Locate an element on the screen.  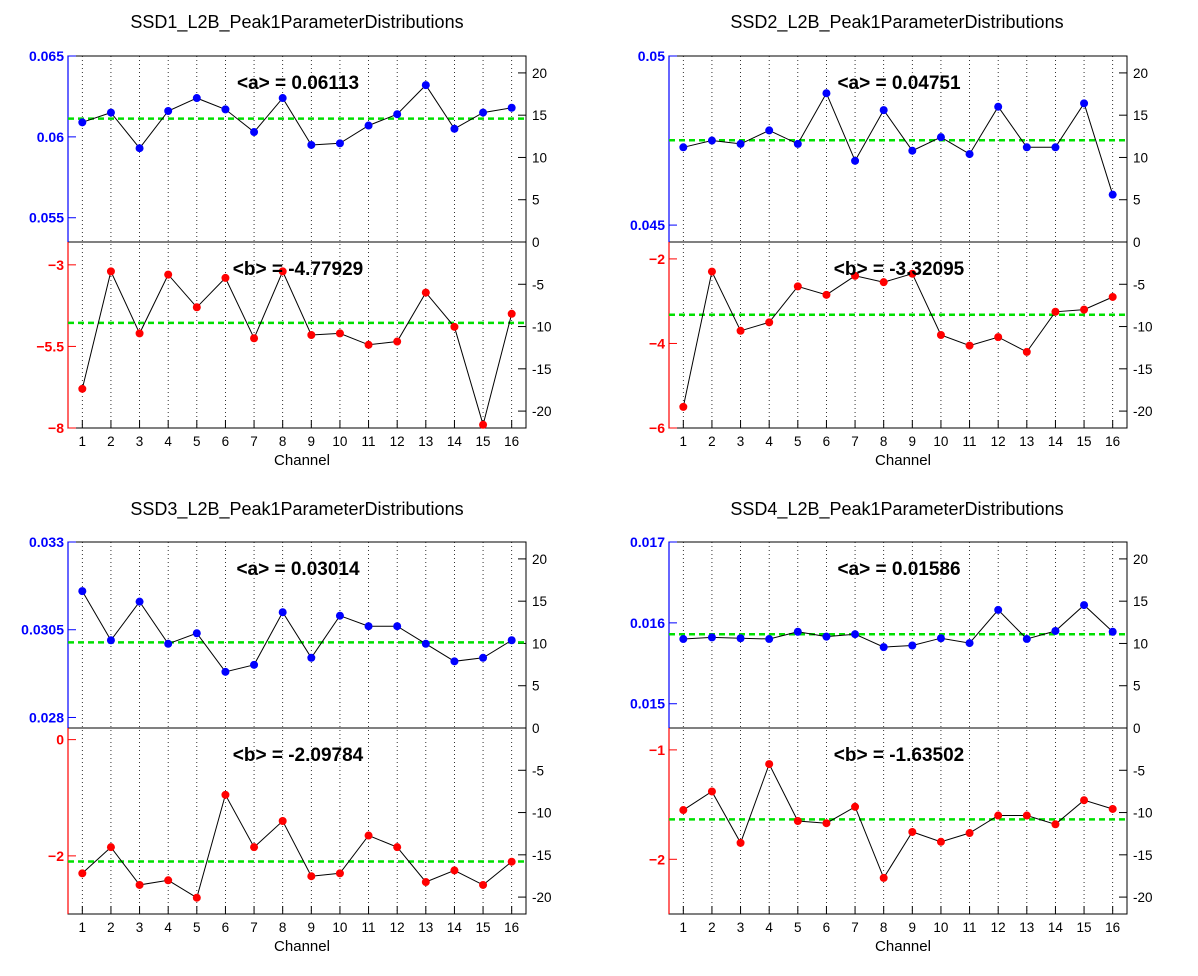
right-tick-label: -5 is located at coordinates (538, 284).